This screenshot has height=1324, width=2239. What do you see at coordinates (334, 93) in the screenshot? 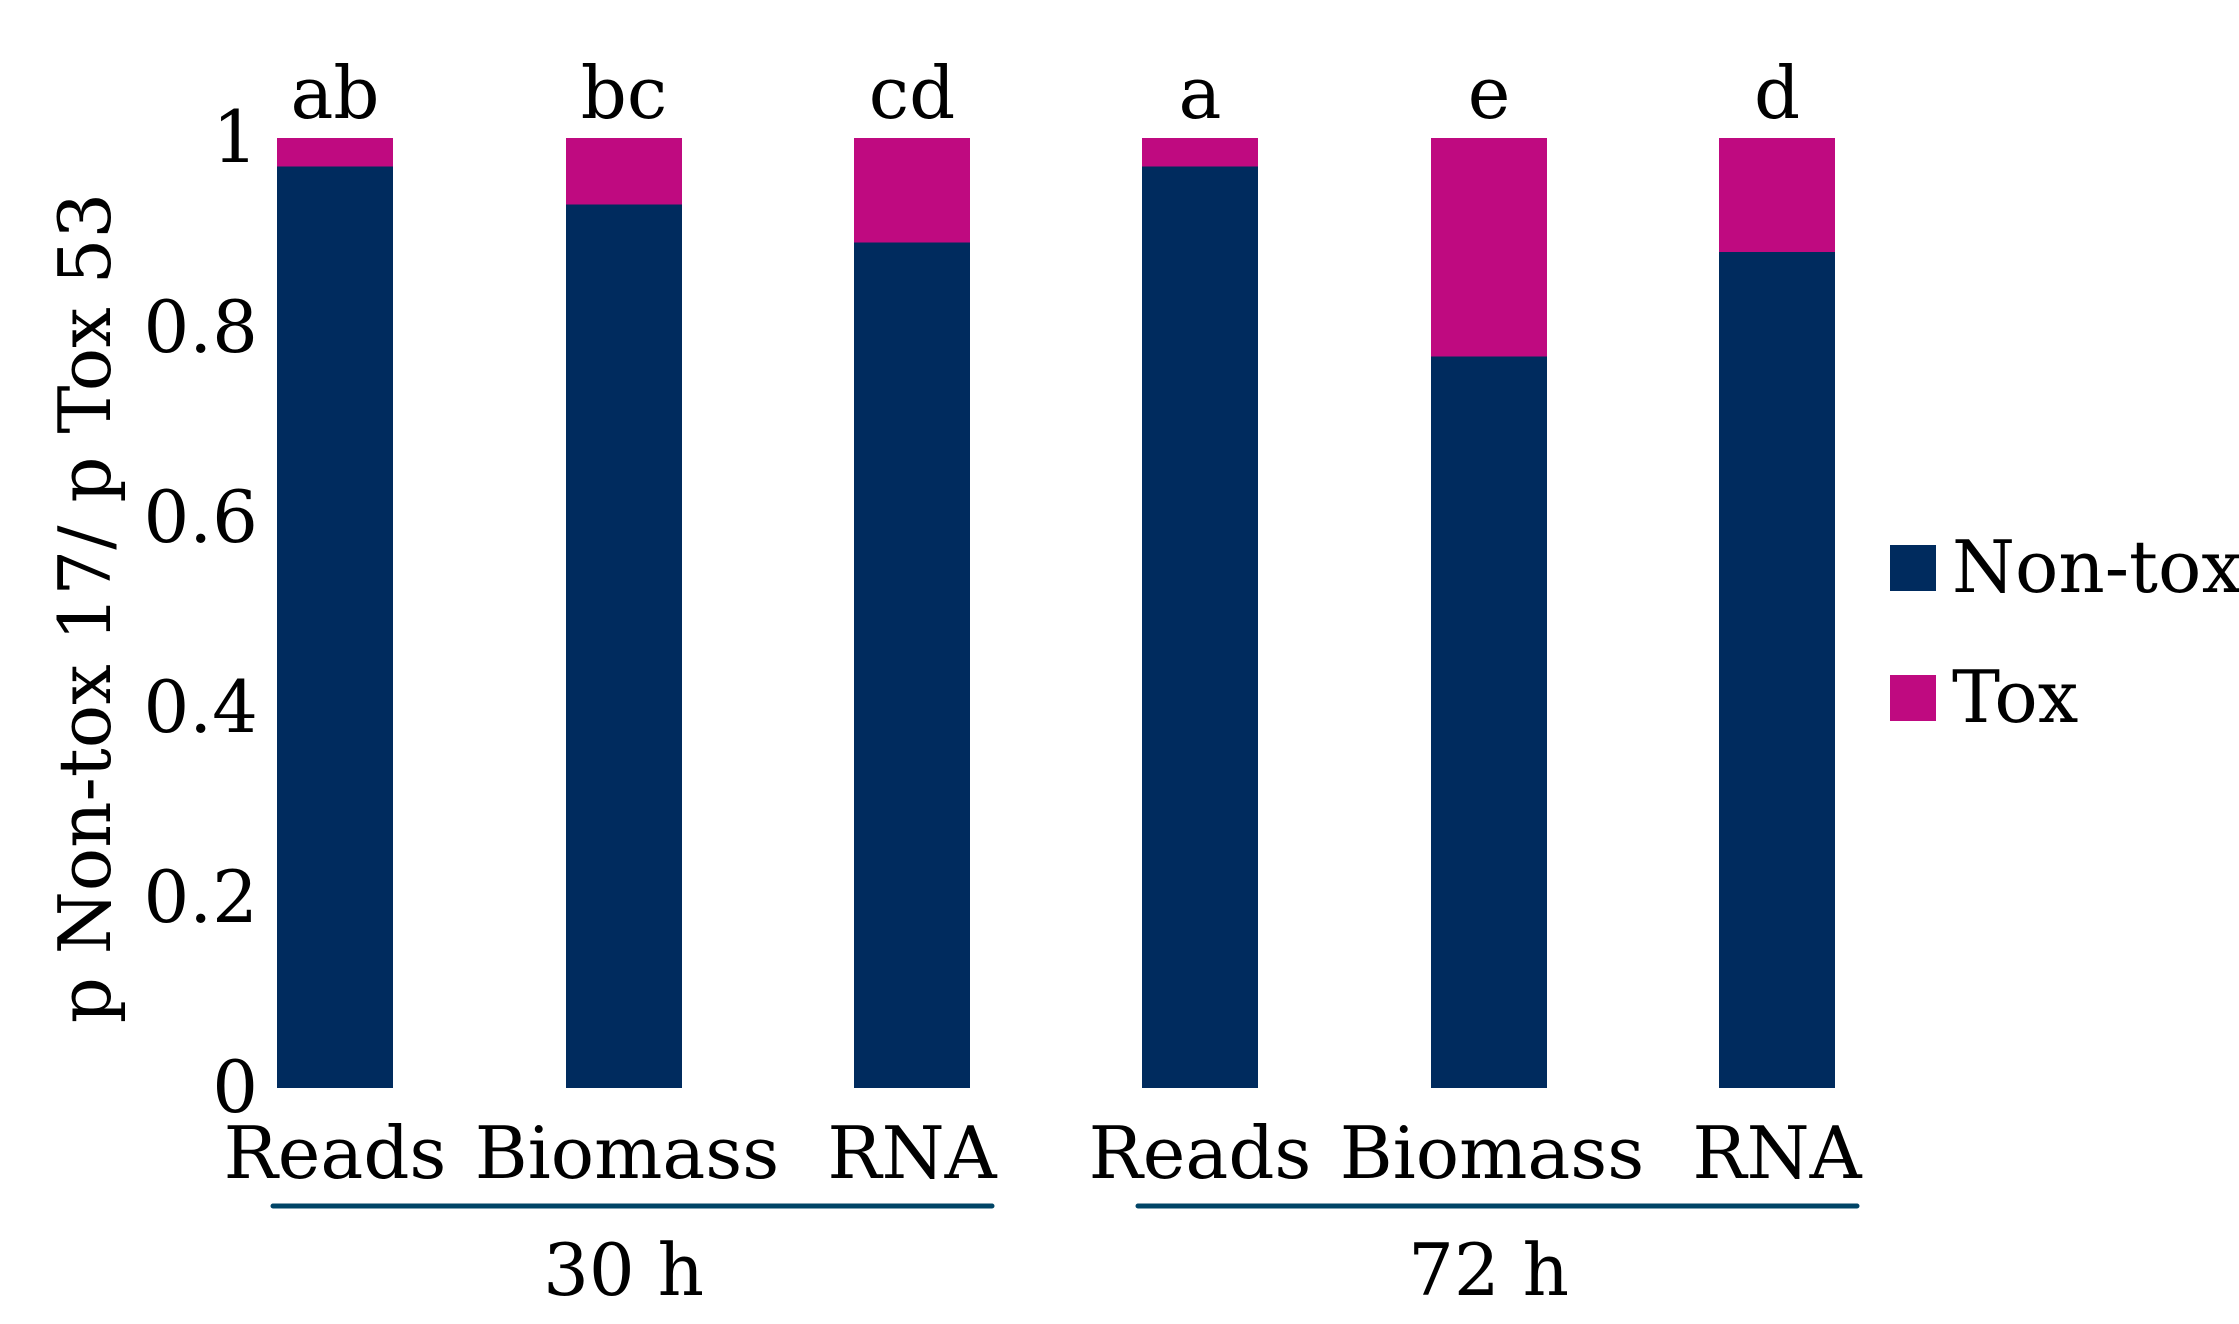
I see `significance-letter-1: ab` at bounding box center [334, 93].